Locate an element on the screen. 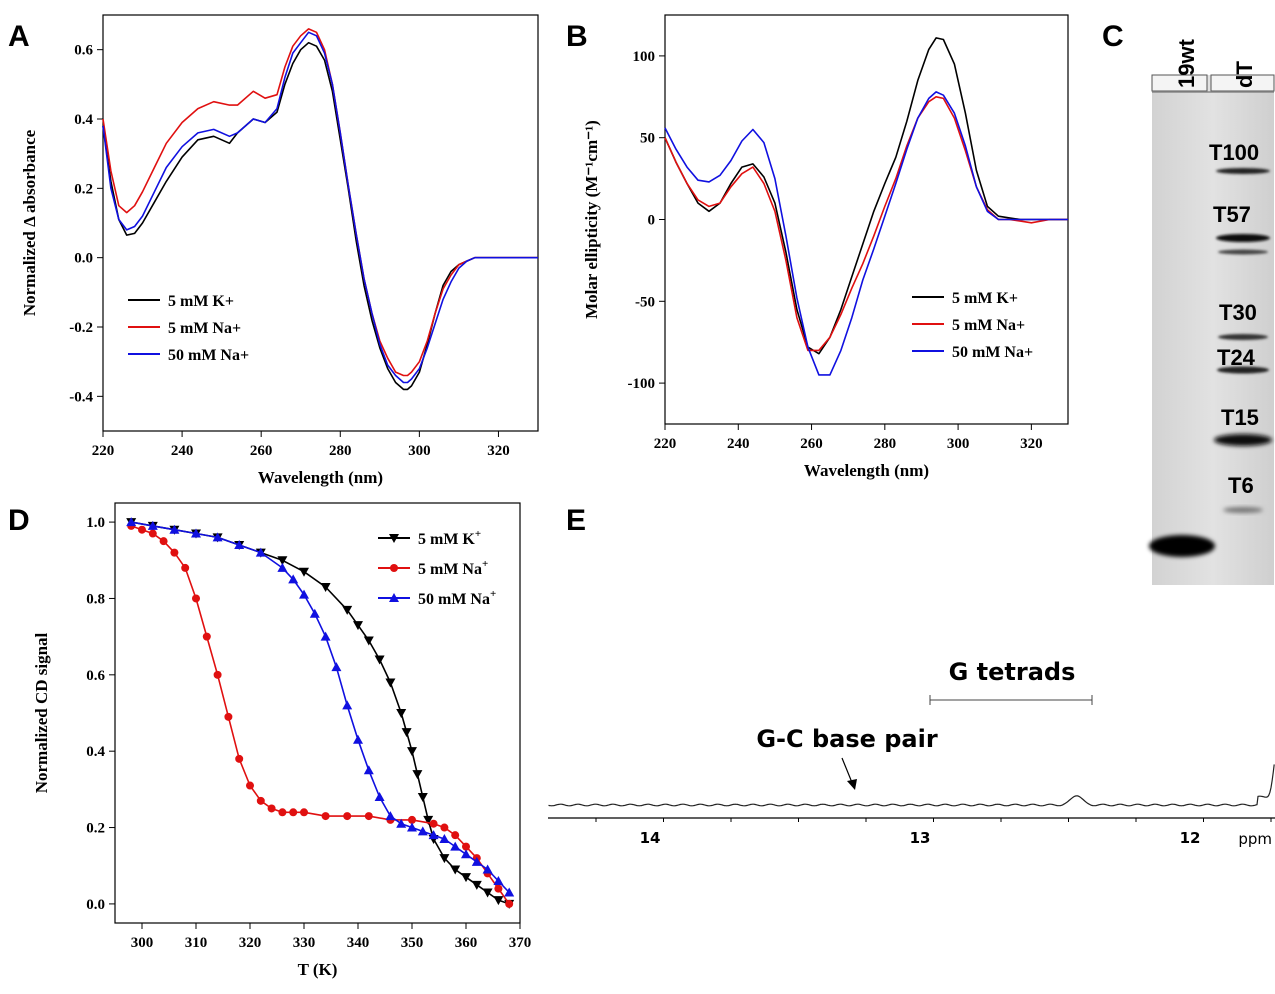  nmr-tick-label: 14 is located at coordinates (650, 838).